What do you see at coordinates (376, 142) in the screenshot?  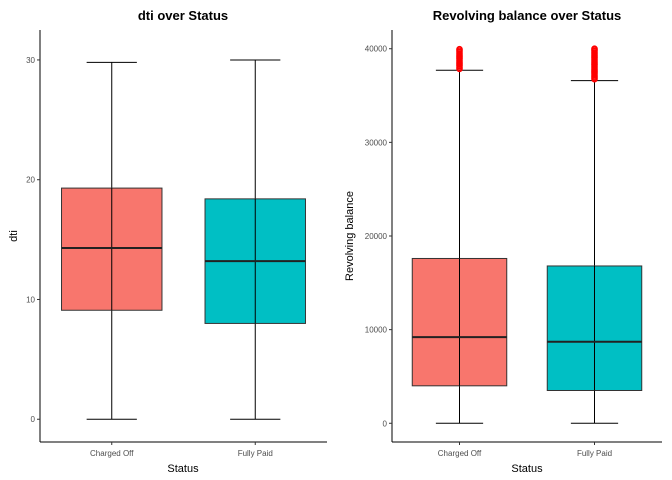 I see `y-tick-label: 30000` at bounding box center [376, 142].